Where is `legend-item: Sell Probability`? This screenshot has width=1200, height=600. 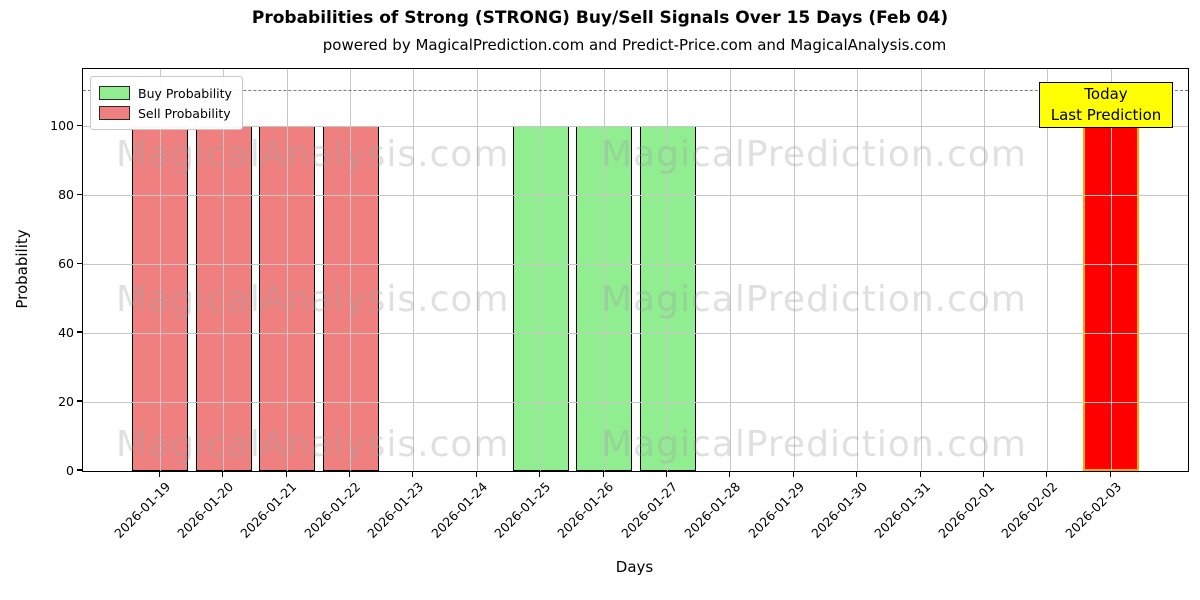
legend-item: Sell Probability is located at coordinates (165, 113).